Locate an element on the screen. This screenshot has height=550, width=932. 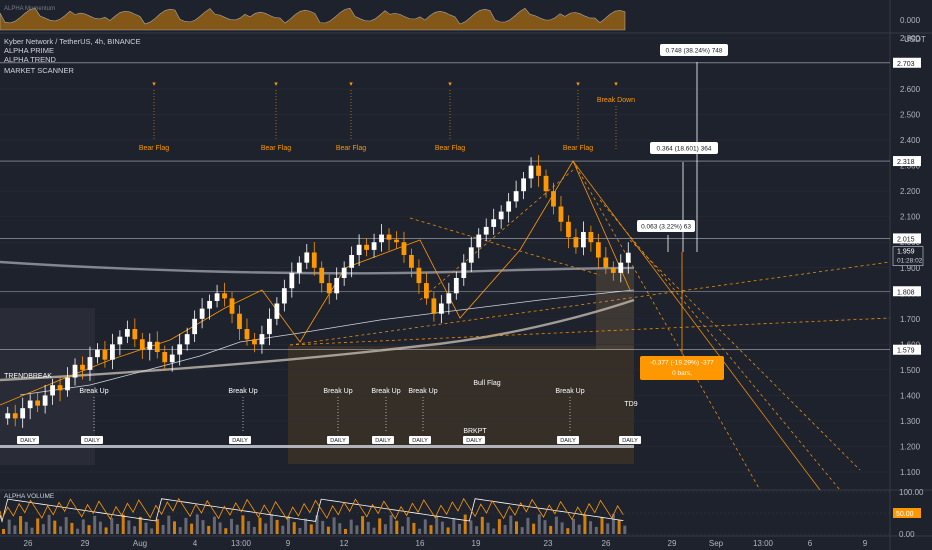
volume-last-text: 50.00 is located at coordinates (905, 514).